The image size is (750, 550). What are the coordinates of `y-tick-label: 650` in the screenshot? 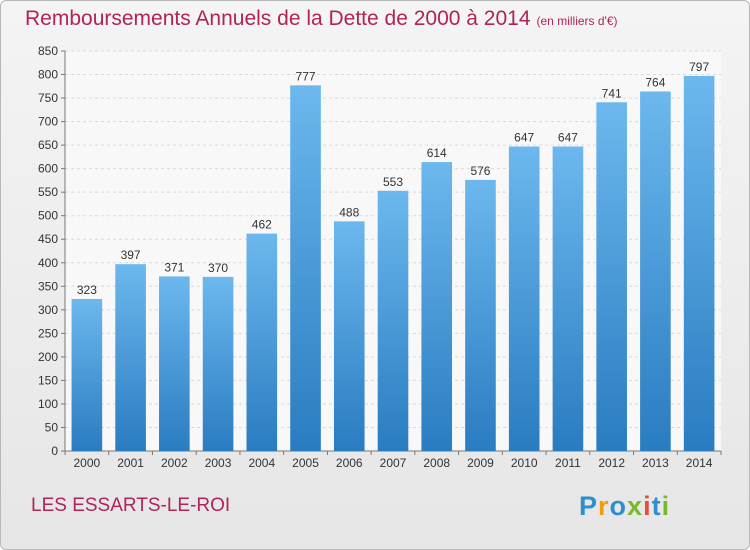 It's located at (48, 145).